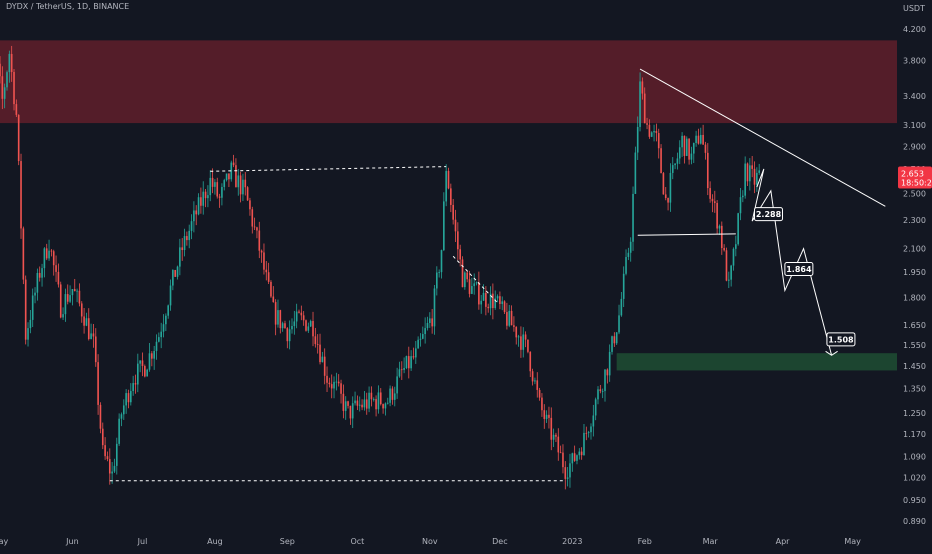 The height and width of the screenshot is (554, 932). I want to click on range-top-line, so click(328, 169).